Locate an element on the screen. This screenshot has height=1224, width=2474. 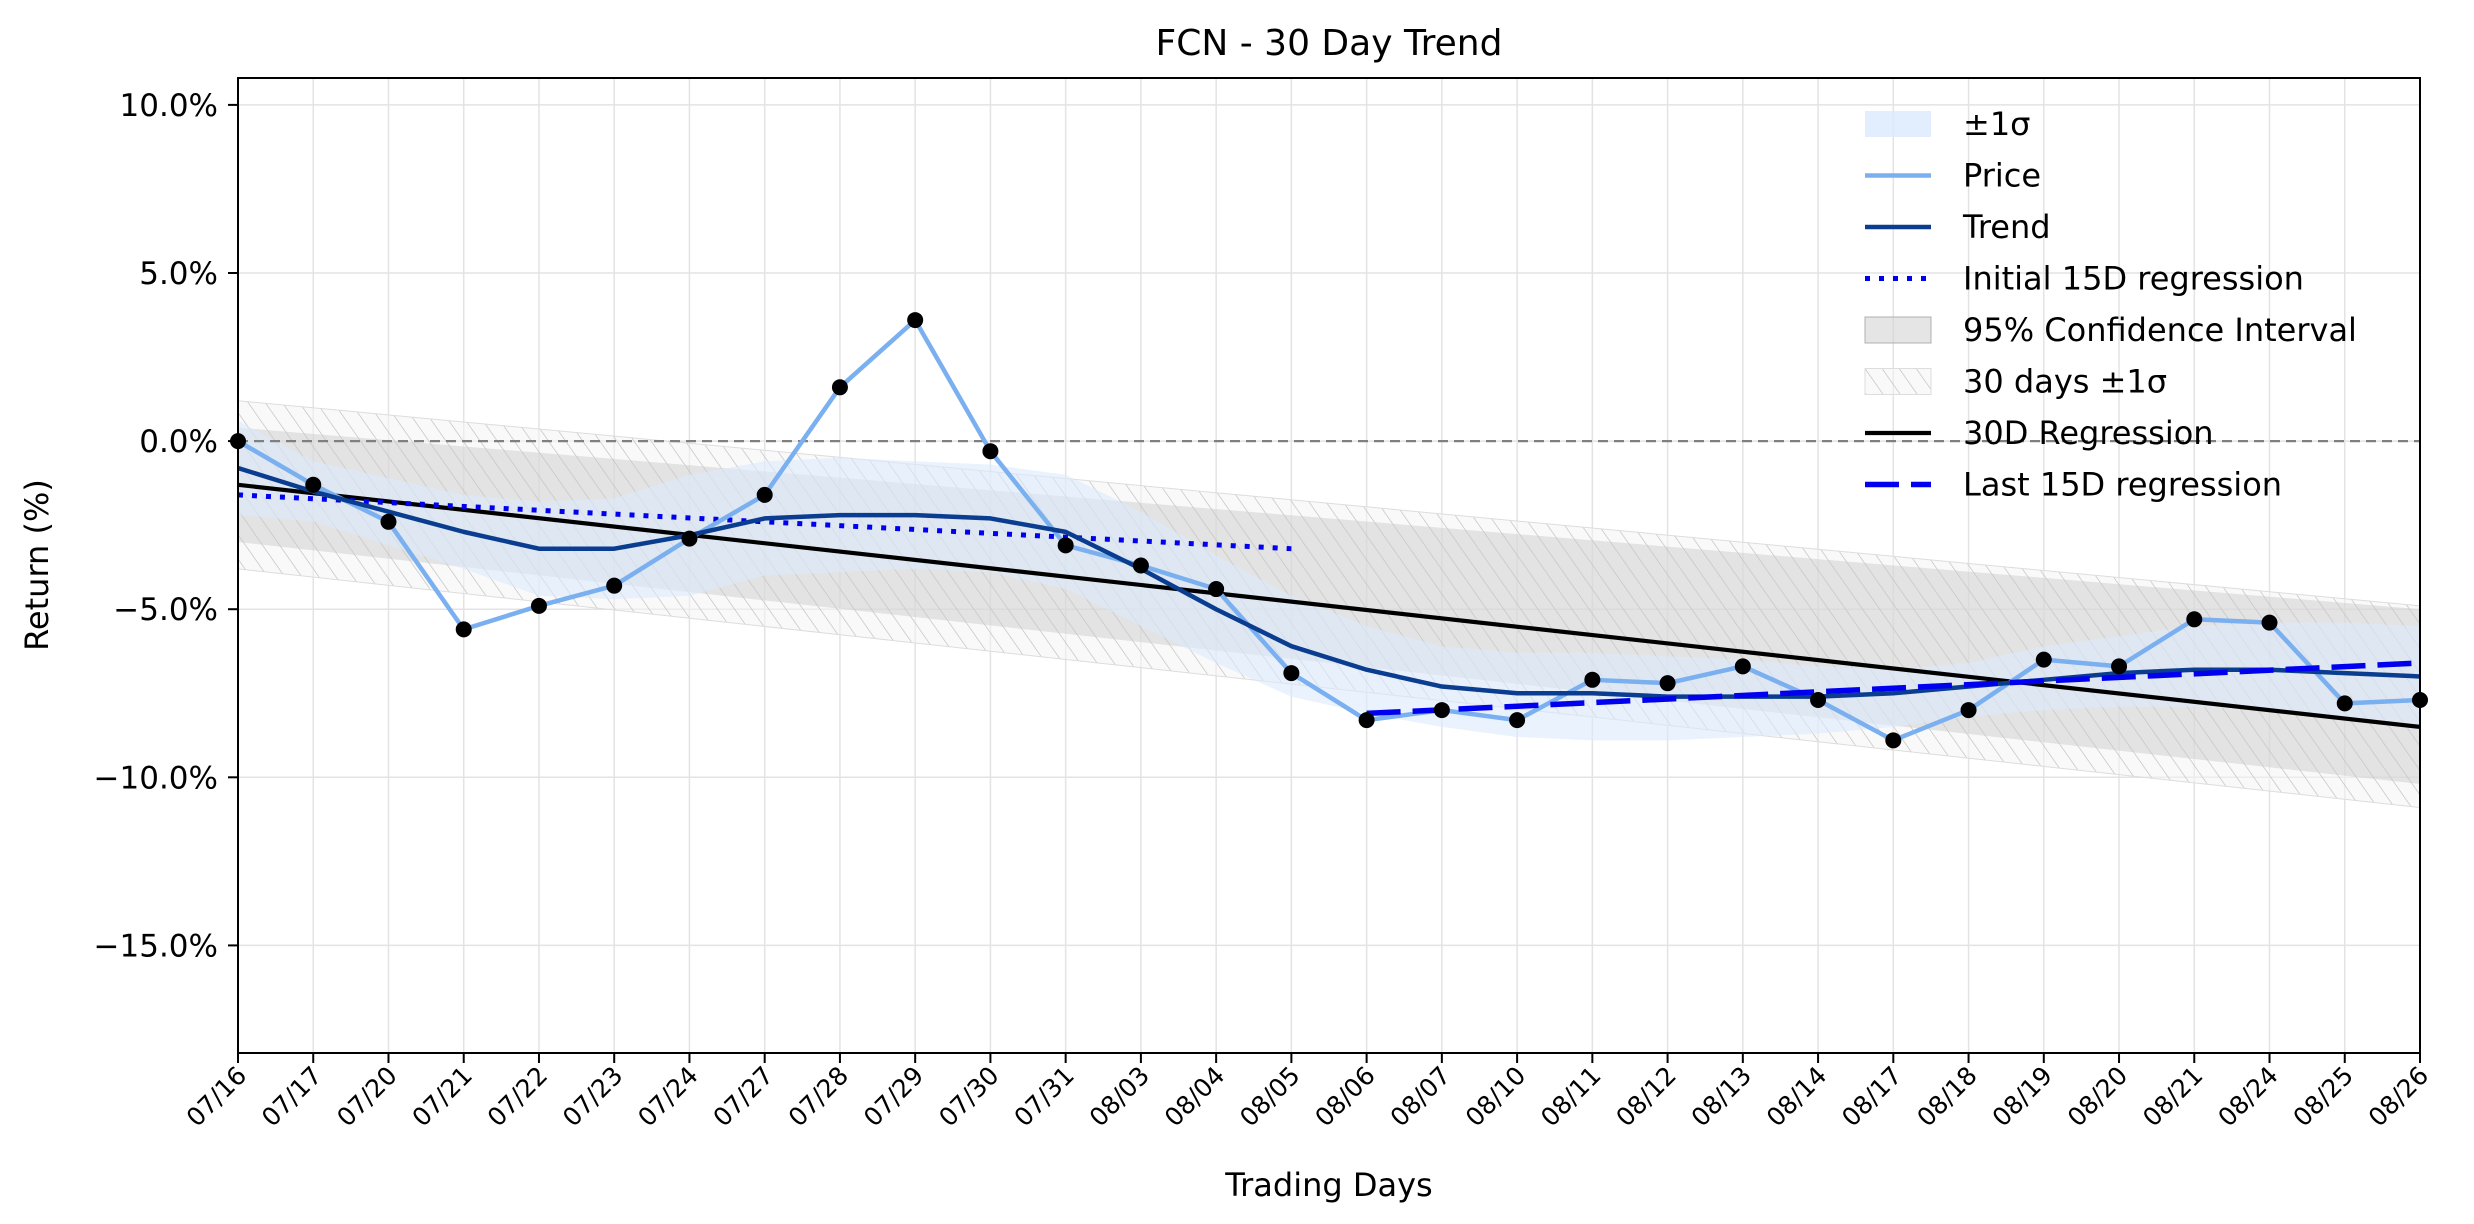
y-tick-label: 10.0% is located at coordinates (169, 106).